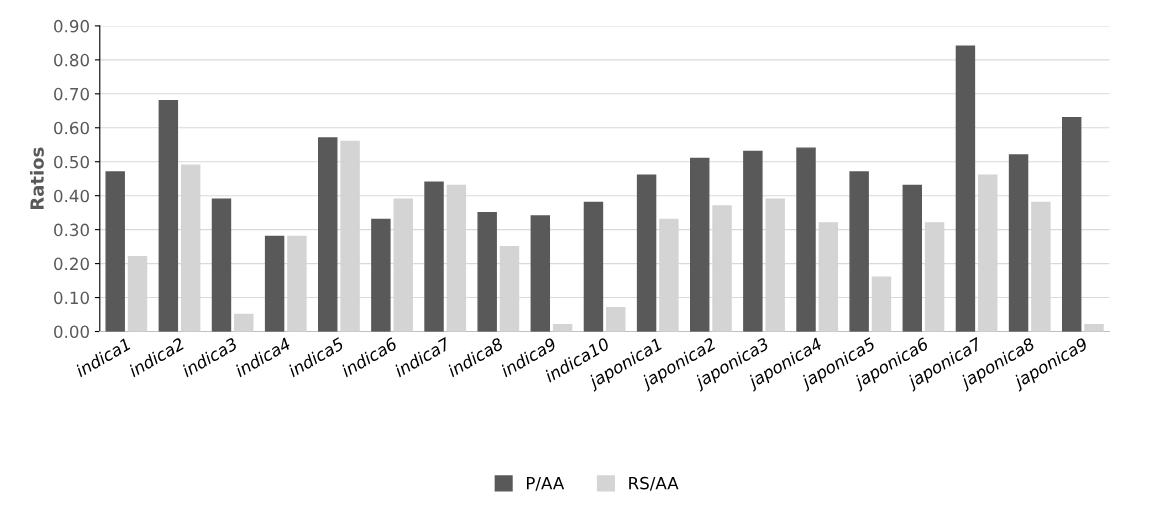  Describe the element at coordinates (71, 94) in the screenshot. I see `y-tick-label: 0.70` at that location.